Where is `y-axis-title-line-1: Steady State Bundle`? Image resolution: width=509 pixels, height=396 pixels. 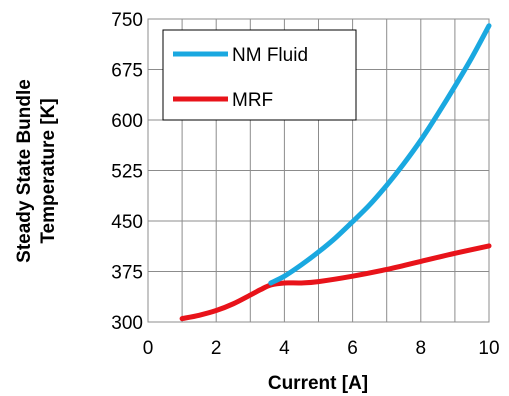 y-axis-title-line-1: Steady State Bundle is located at coordinates (24, 171).